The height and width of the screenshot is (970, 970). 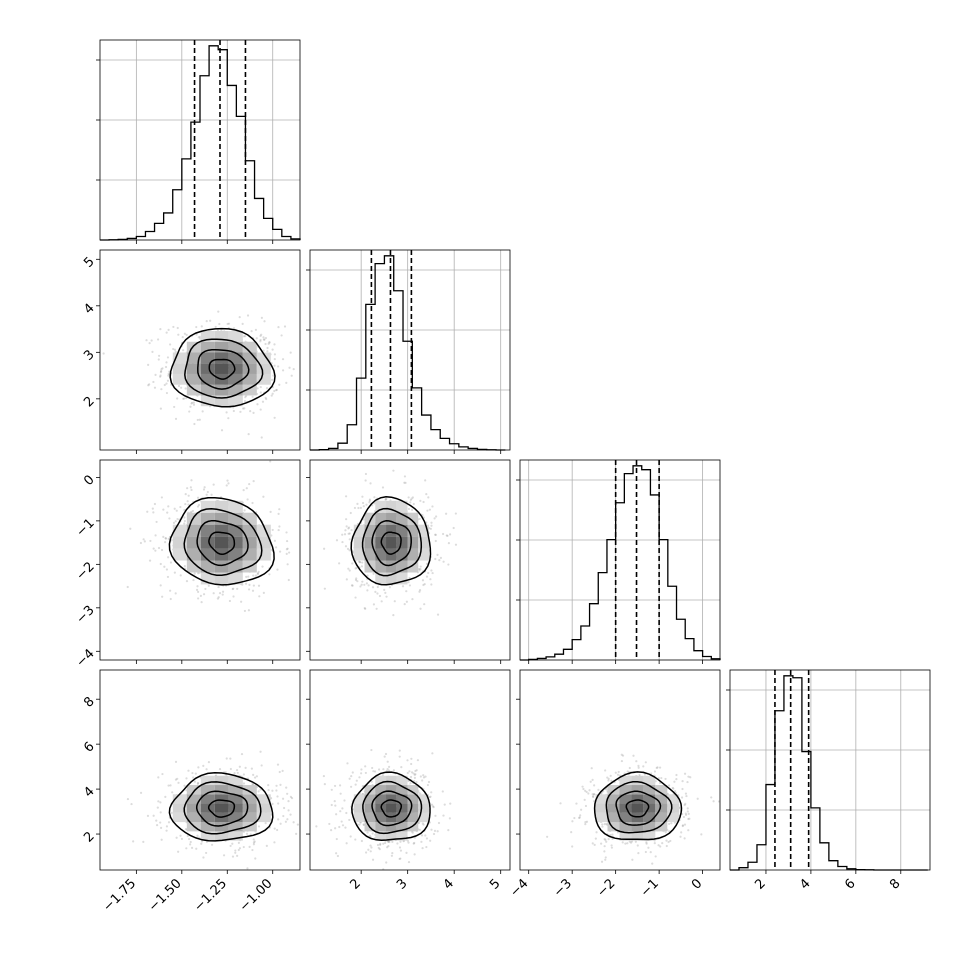 What do you see at coordinates (410, 770) in the screenshot?
I see `panel-frame` at bounding box center [410, 770].